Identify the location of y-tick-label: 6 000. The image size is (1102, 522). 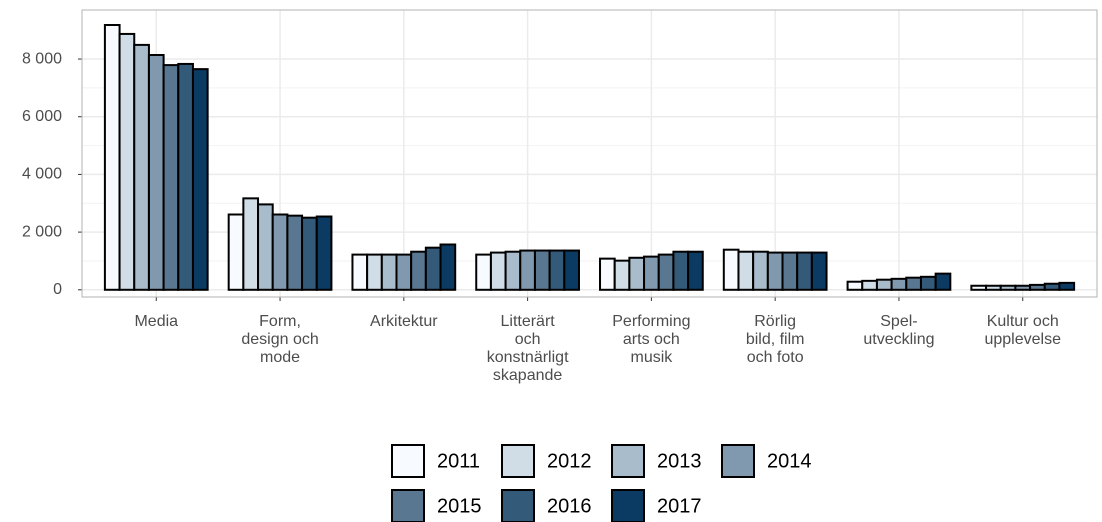
(42, 116).